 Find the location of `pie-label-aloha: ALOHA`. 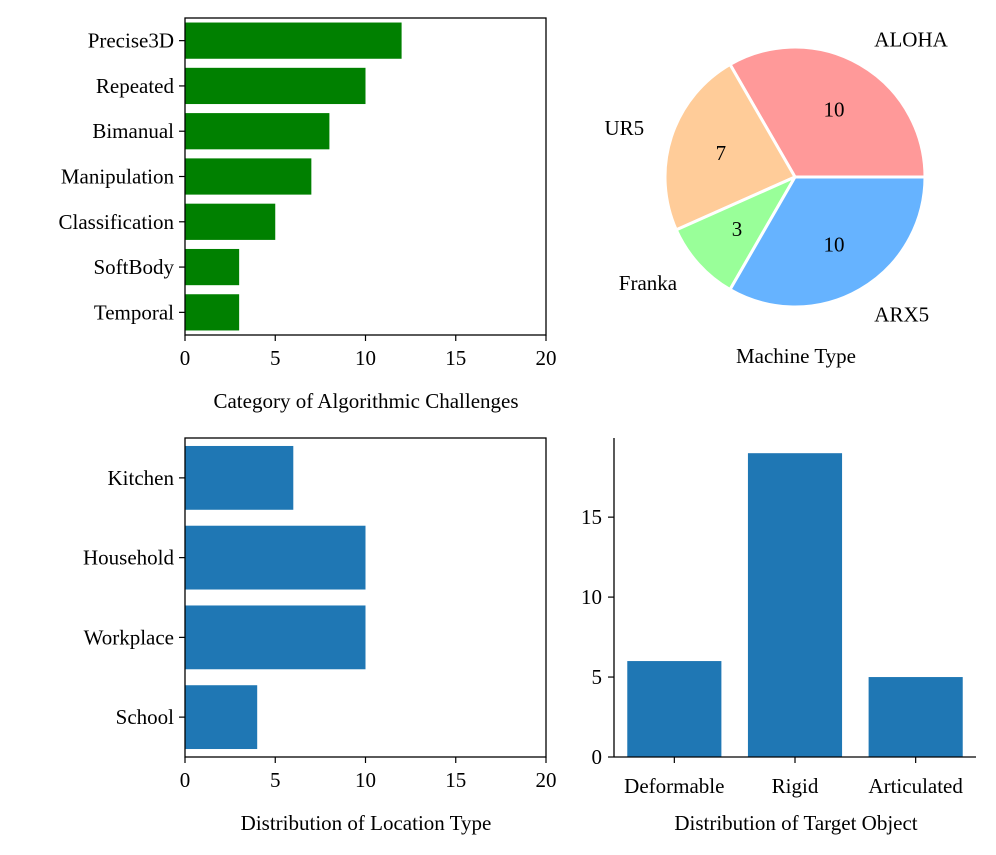

pie-label-aloha: ALOHA is located at coordinates (911, 40).